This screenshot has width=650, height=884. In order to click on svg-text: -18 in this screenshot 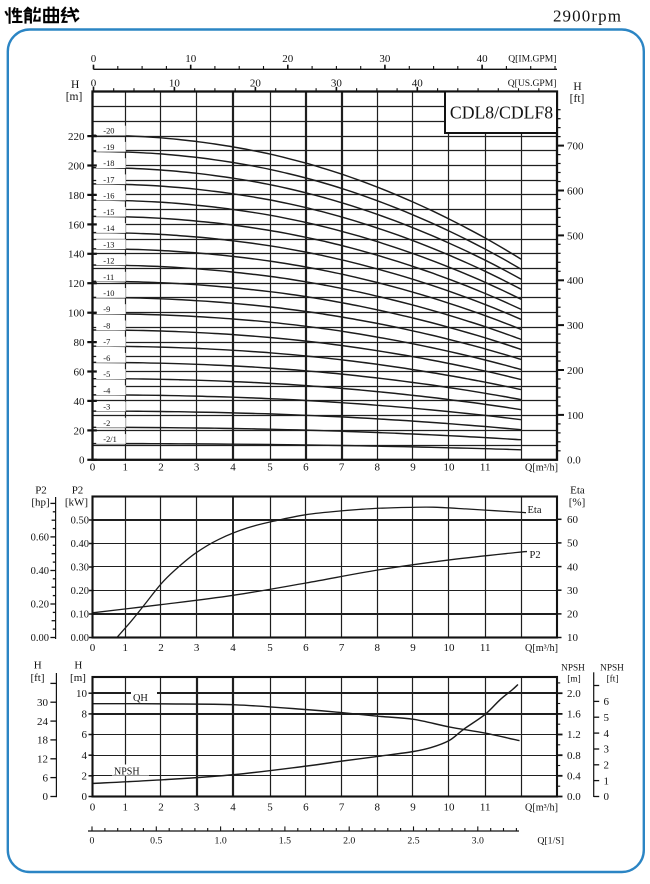, I will do `click(108, 163)`.